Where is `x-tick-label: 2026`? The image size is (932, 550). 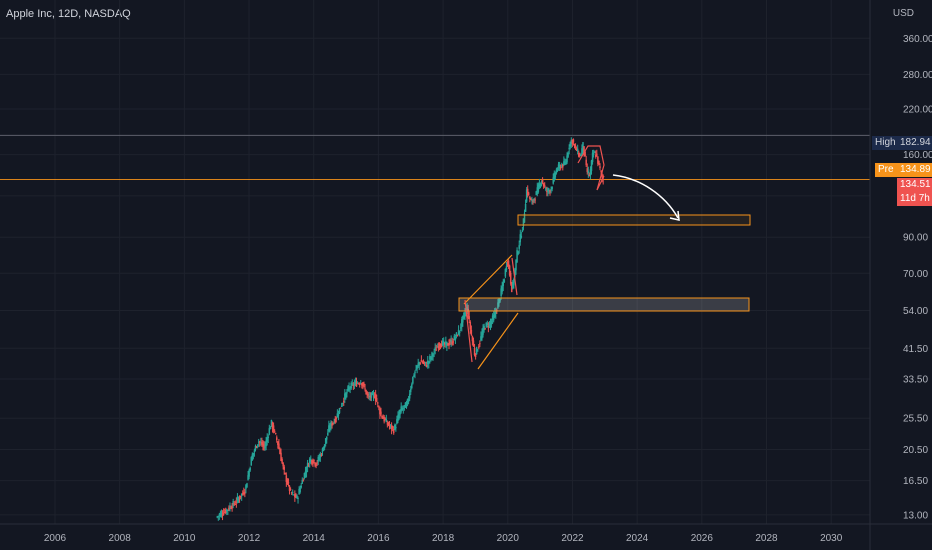 x-tick-label: 2026 is located at coordinates (702, 538).